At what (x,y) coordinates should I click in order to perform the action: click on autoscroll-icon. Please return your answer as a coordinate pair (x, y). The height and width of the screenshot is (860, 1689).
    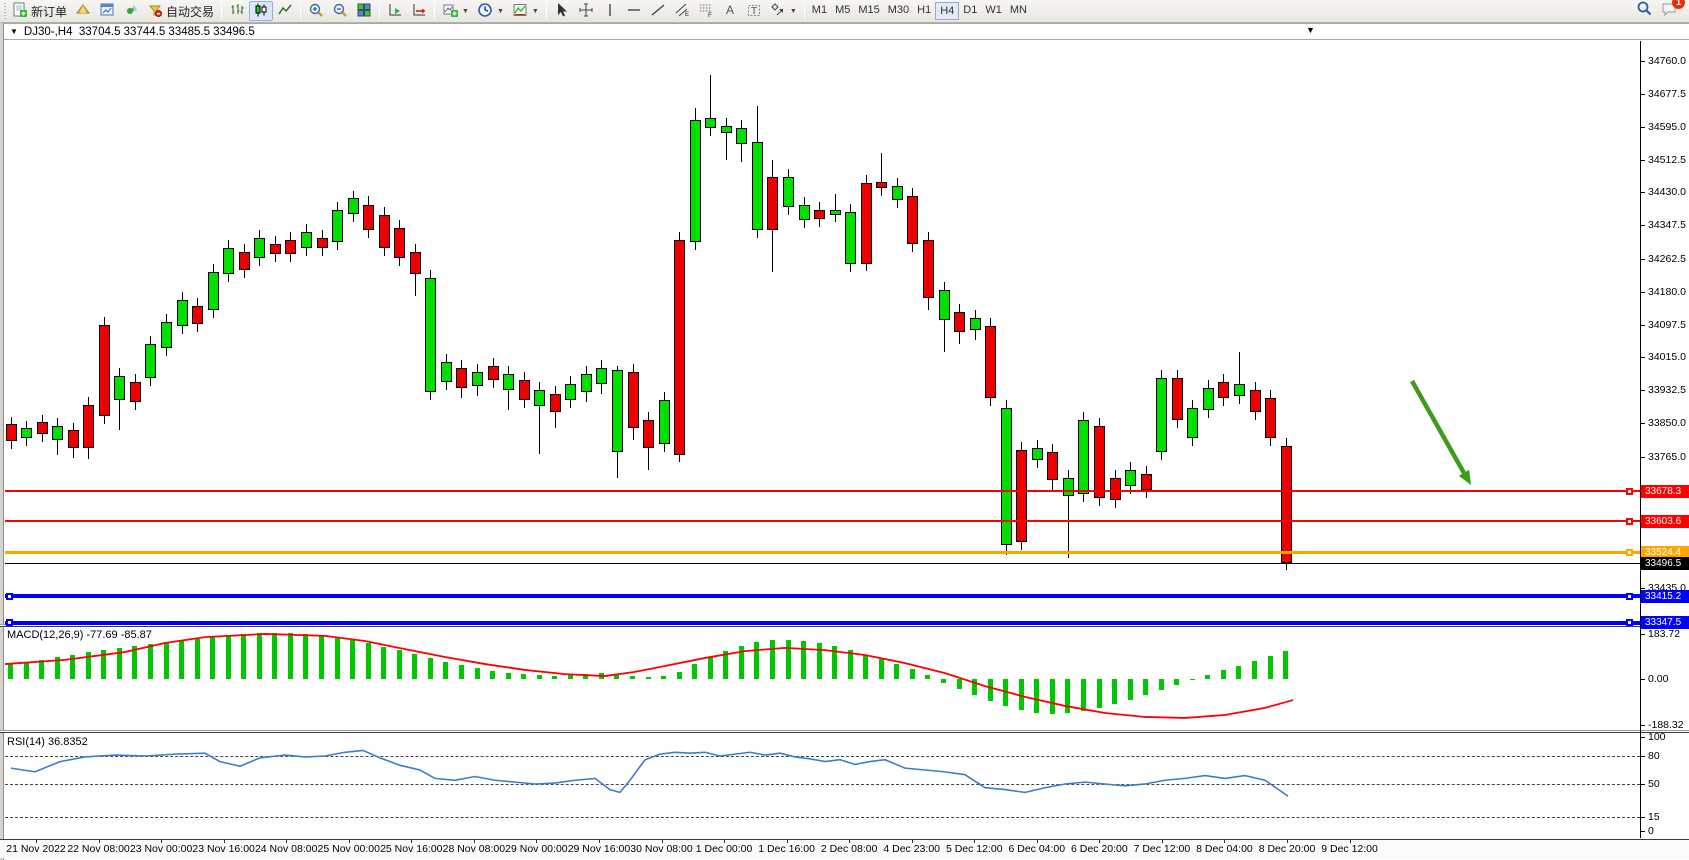
    Looking at the image, I should click on (395, 11).